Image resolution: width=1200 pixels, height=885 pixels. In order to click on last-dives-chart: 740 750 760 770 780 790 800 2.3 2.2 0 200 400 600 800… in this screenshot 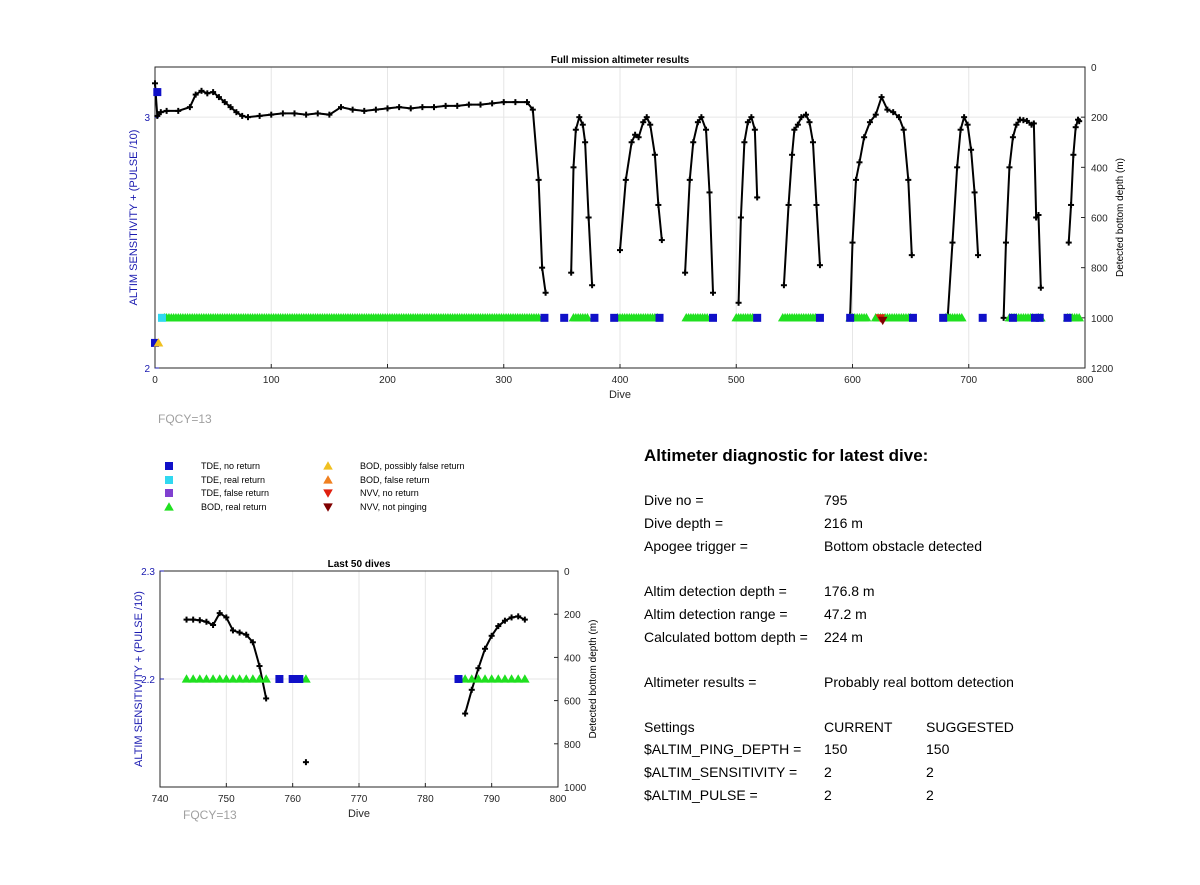, I will do `click(366, 689)`.